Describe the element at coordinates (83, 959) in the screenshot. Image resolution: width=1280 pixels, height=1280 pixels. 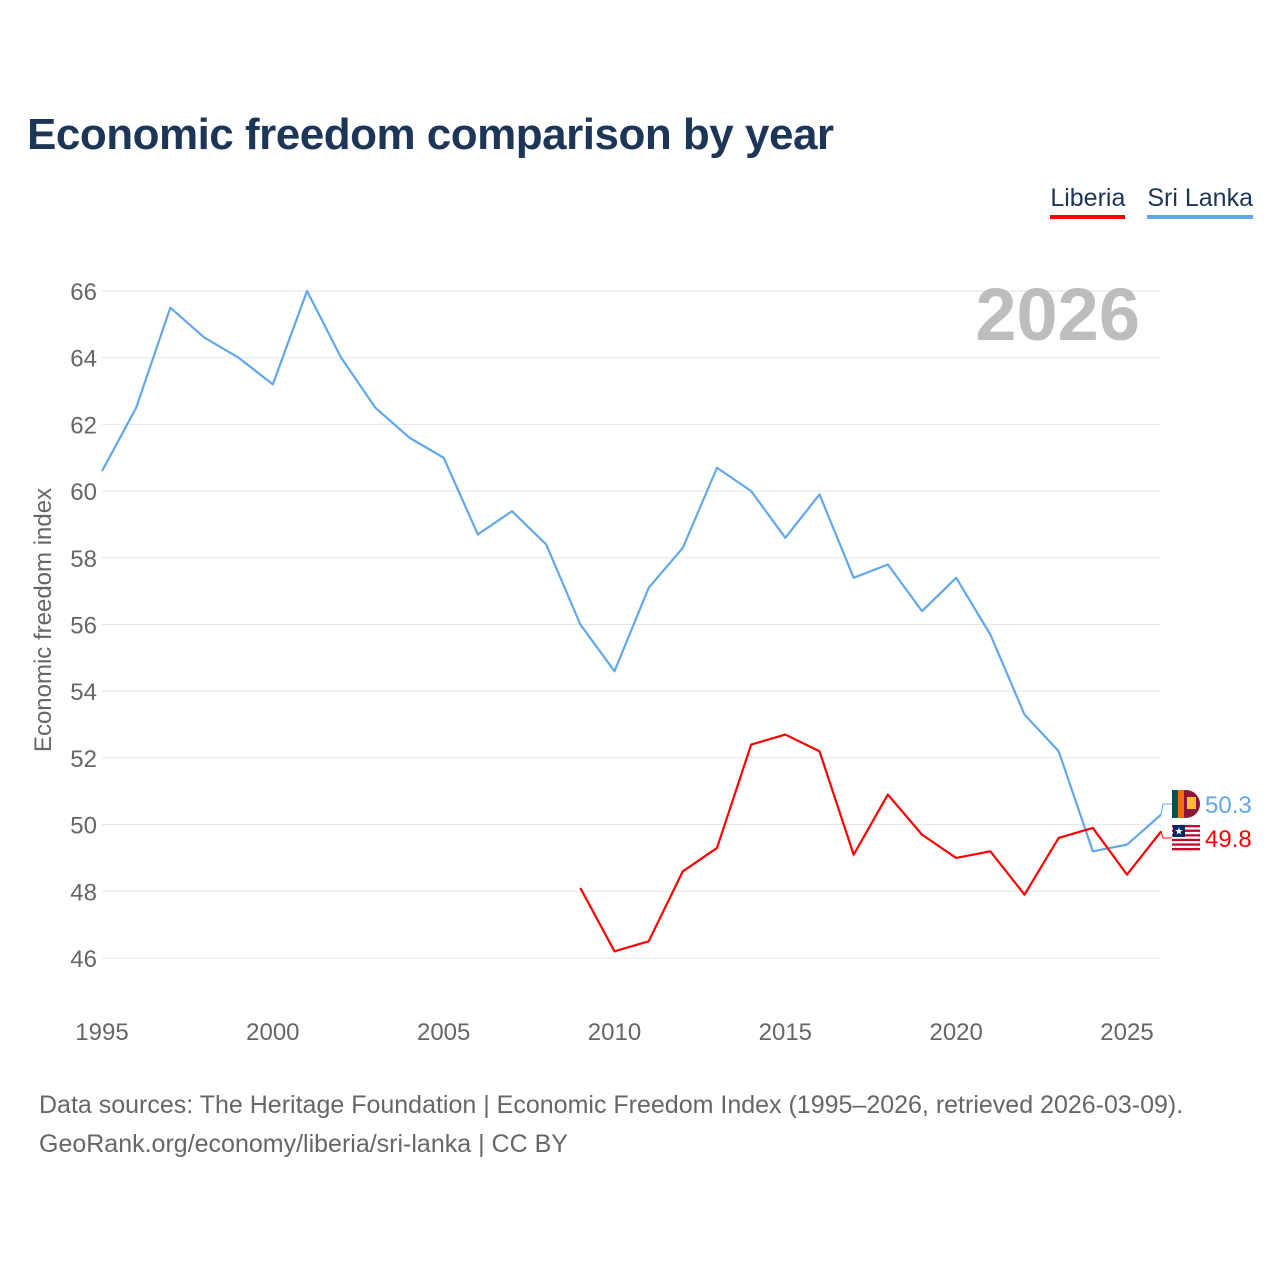
I see `y-tick-label: 46` at that location.